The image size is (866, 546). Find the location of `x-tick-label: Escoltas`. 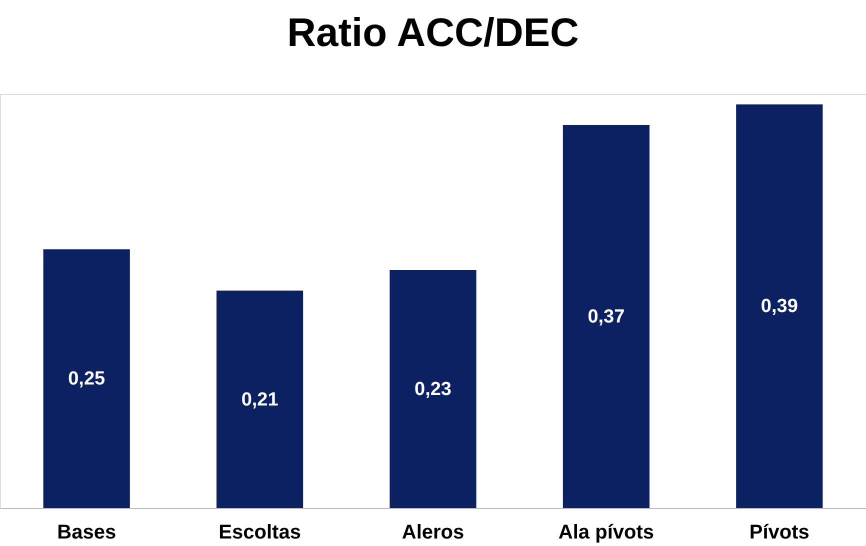

x-tick-label: Escoltas is located at coordinates (259, 533).